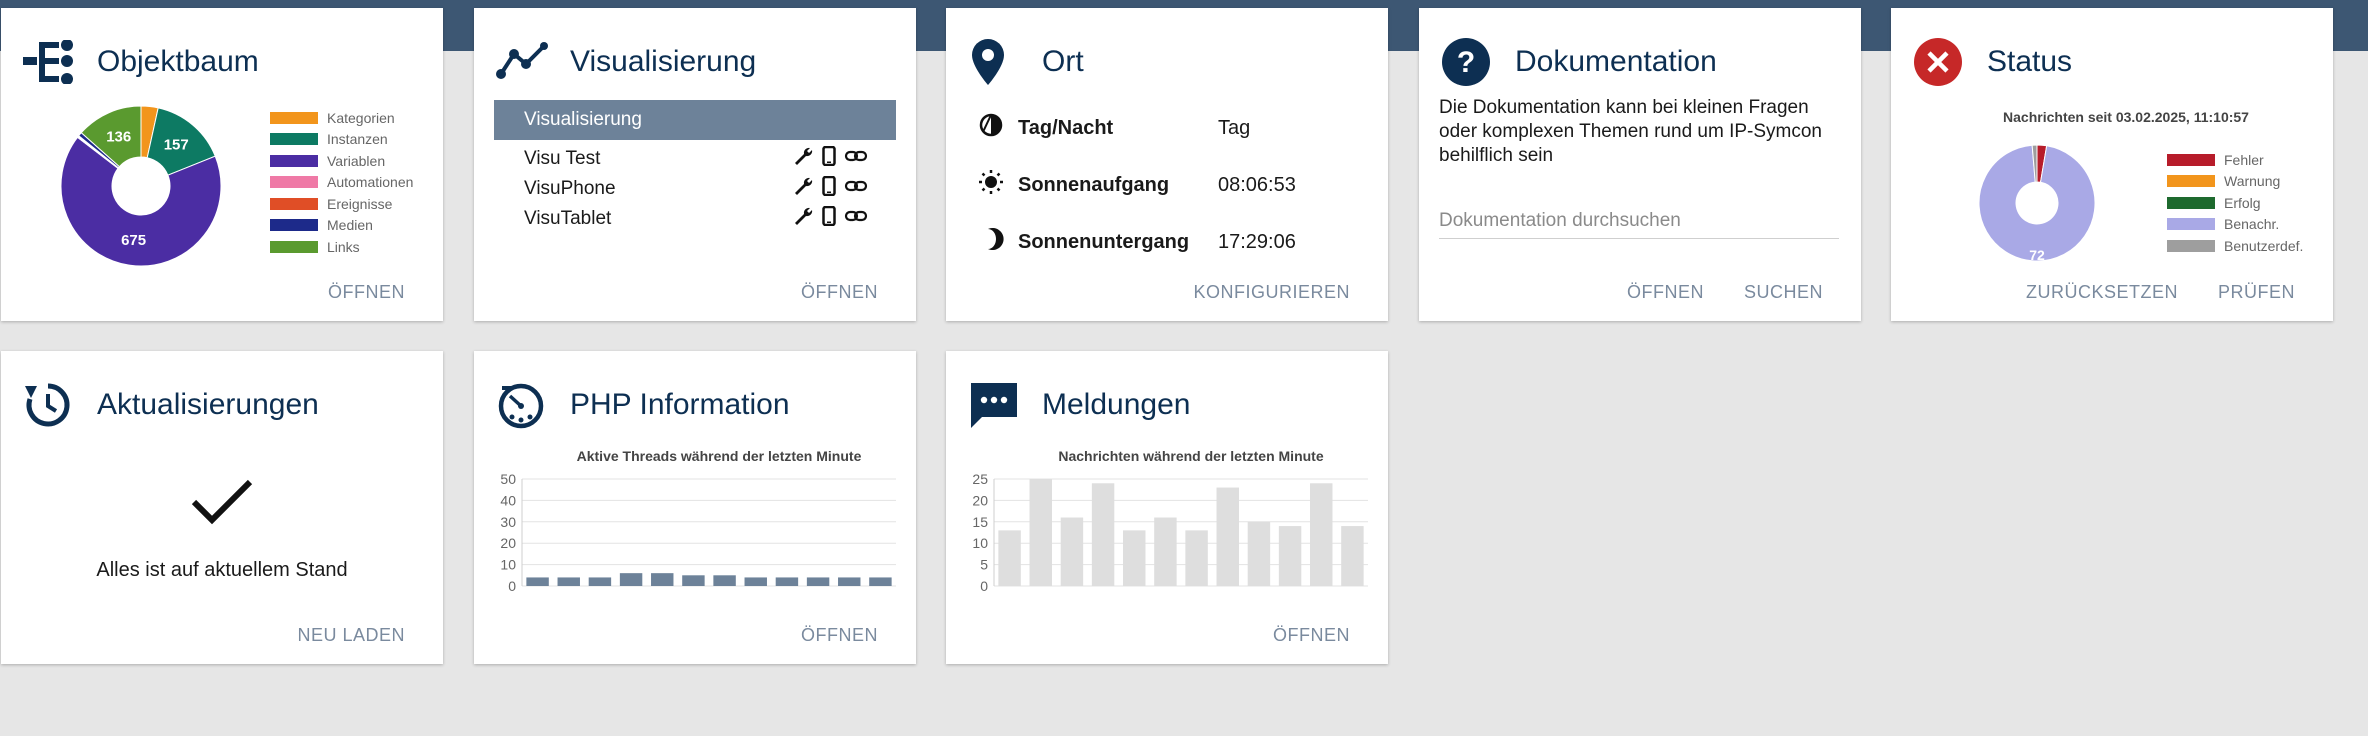 This screenshot has height=736, width=2368. I want to click on pie-data-label: 136, so click(118, 136).